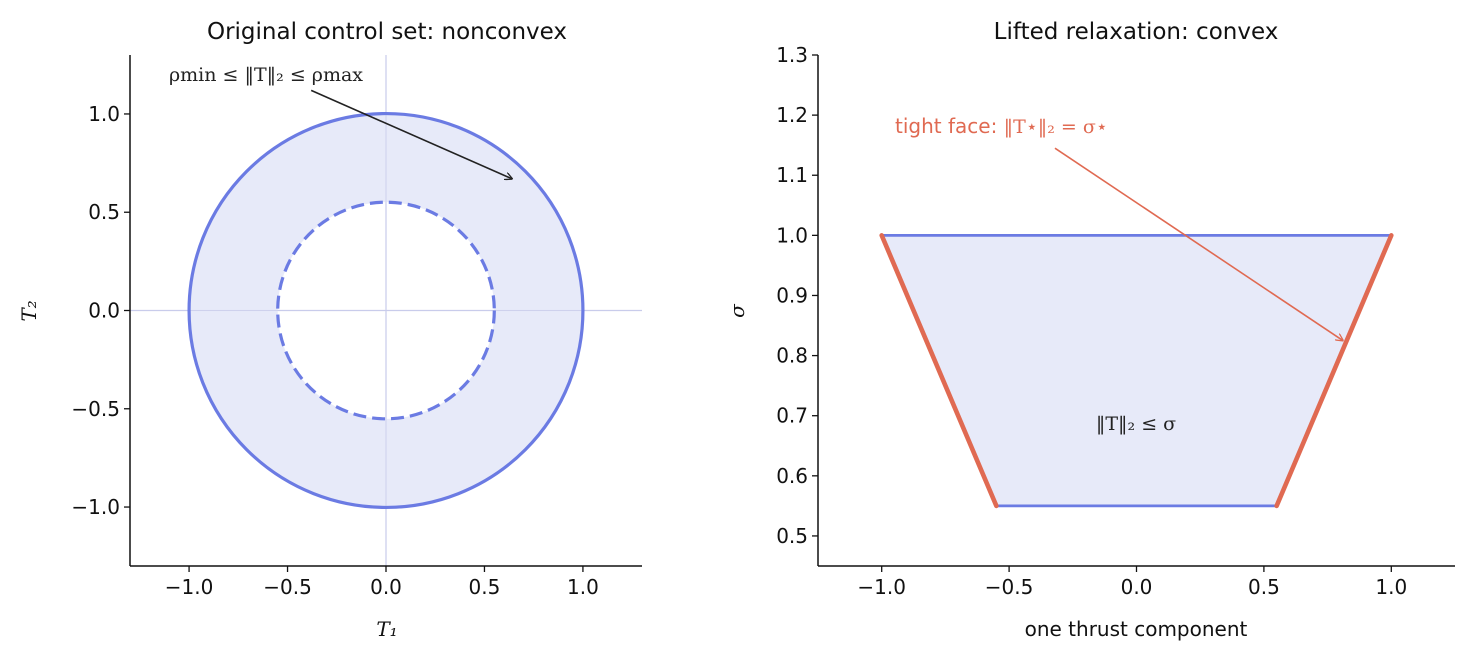 This screenshot has width=1473, height=660. What do you see at coordinates (792, 356) in the screenshot?
I see `chart2-y-tick-label: 0.8` at bounding box center [792, 356].